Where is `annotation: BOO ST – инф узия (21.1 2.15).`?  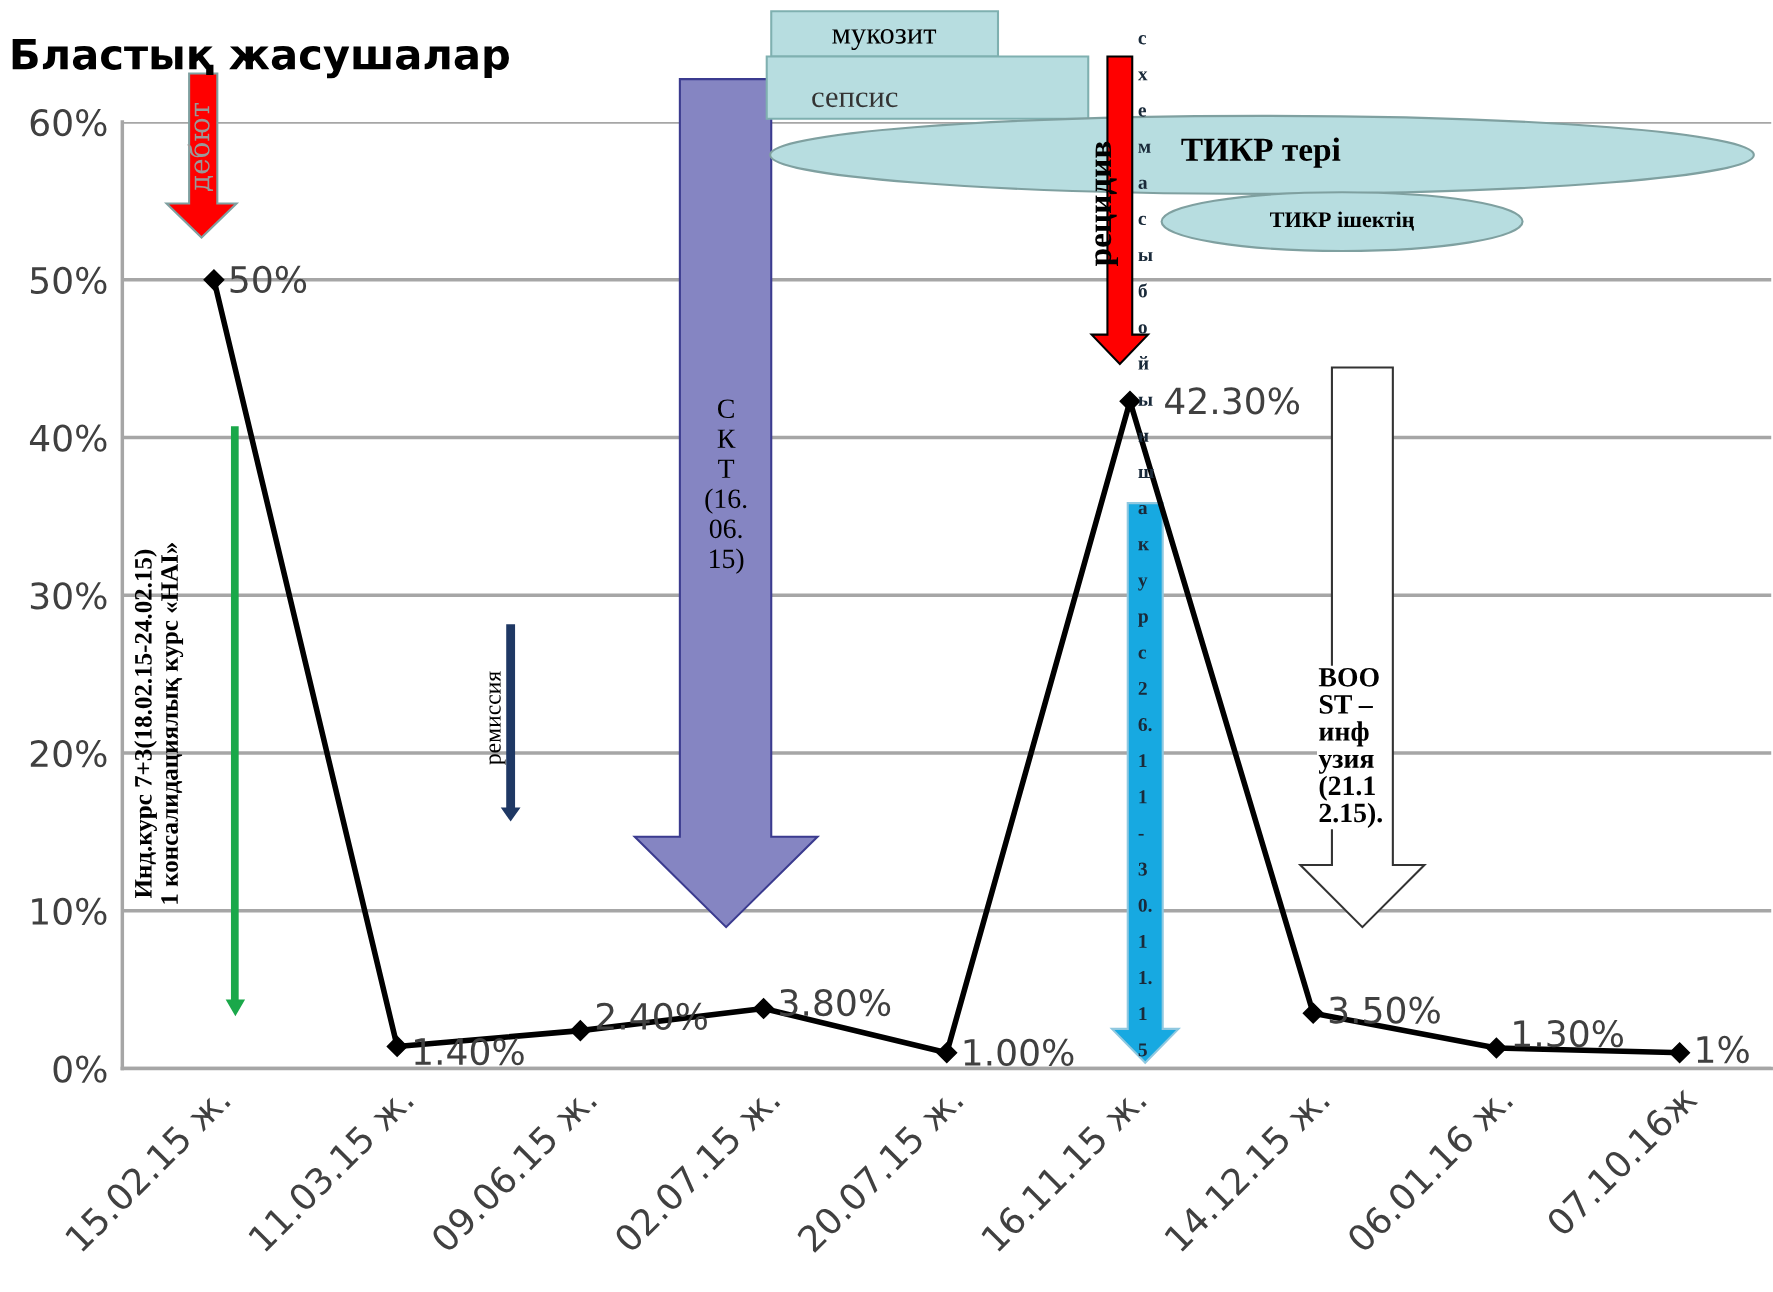
annotation: BOO ST – инф узия (21.1 2.15). is located at coordinates (1350, 747).